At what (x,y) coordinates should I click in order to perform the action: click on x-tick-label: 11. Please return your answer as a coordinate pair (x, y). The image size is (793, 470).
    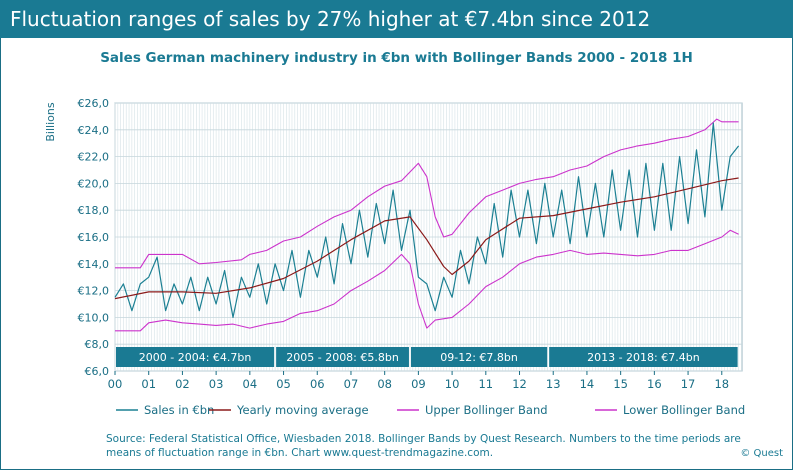
    Looking at the image, I should click on (485, 384).